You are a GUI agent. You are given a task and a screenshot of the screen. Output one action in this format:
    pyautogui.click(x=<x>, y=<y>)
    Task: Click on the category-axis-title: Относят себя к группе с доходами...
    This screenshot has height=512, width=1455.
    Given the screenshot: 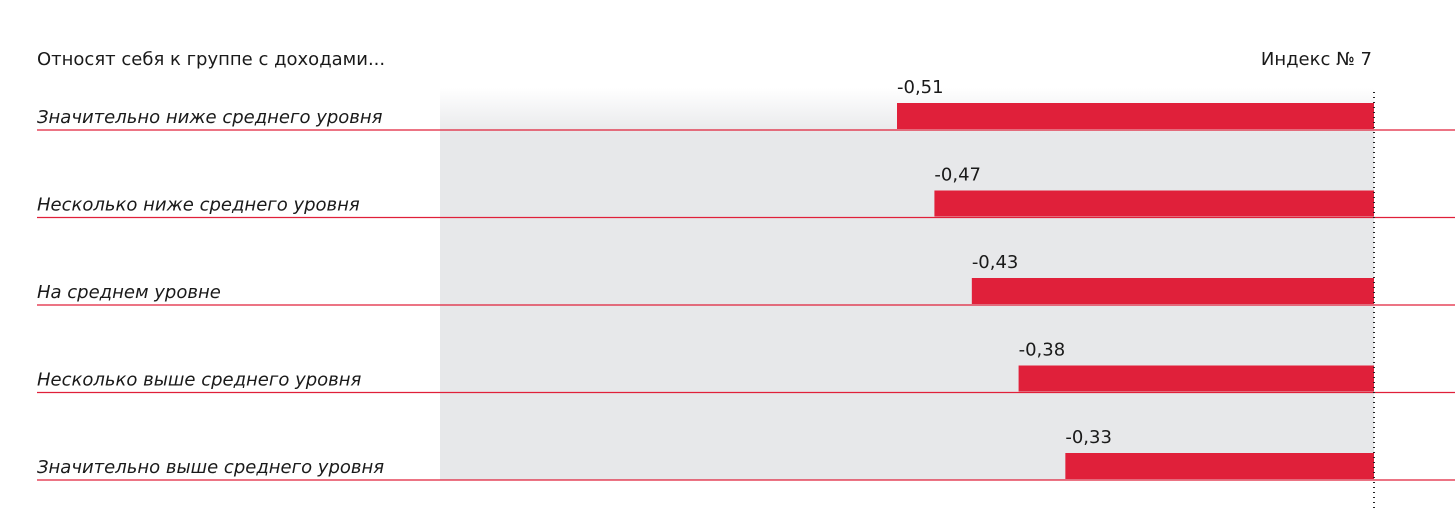 What is the action you would take?
    pyautogui.click(x=211, y=59)
    